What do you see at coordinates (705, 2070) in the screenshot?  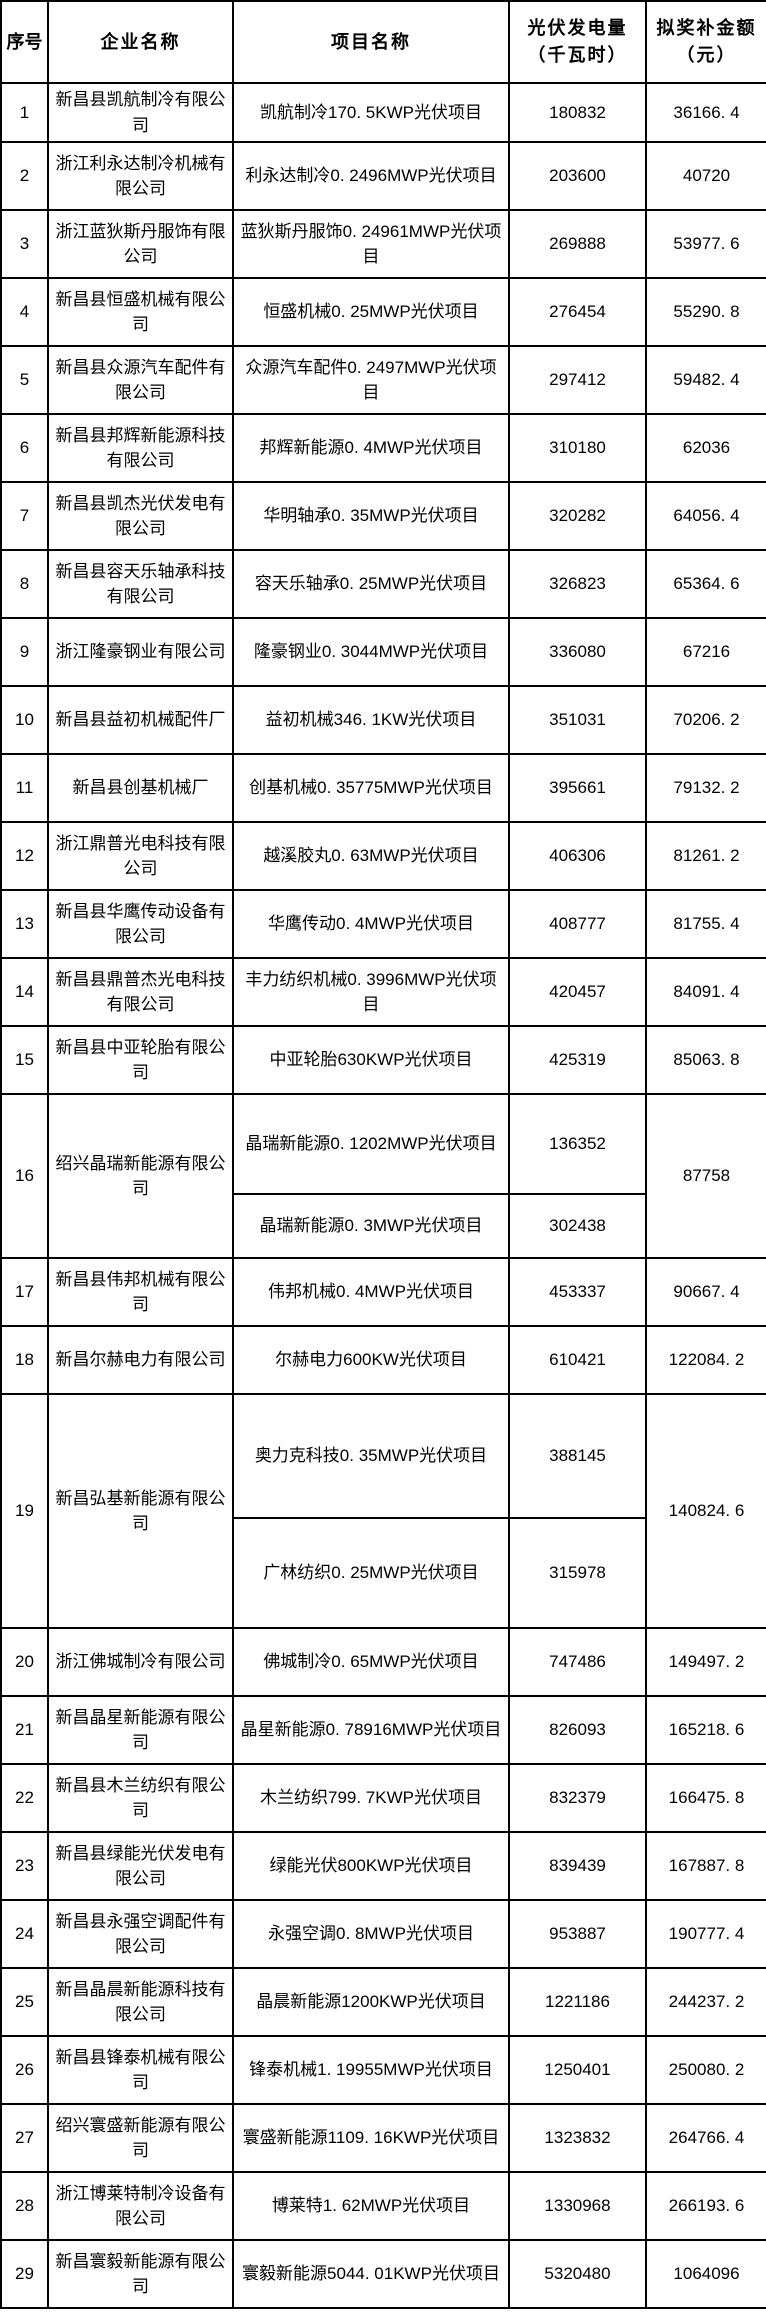 I see `subsidy-value-cell: 250080. 2` at bounding box center [705, 2070].